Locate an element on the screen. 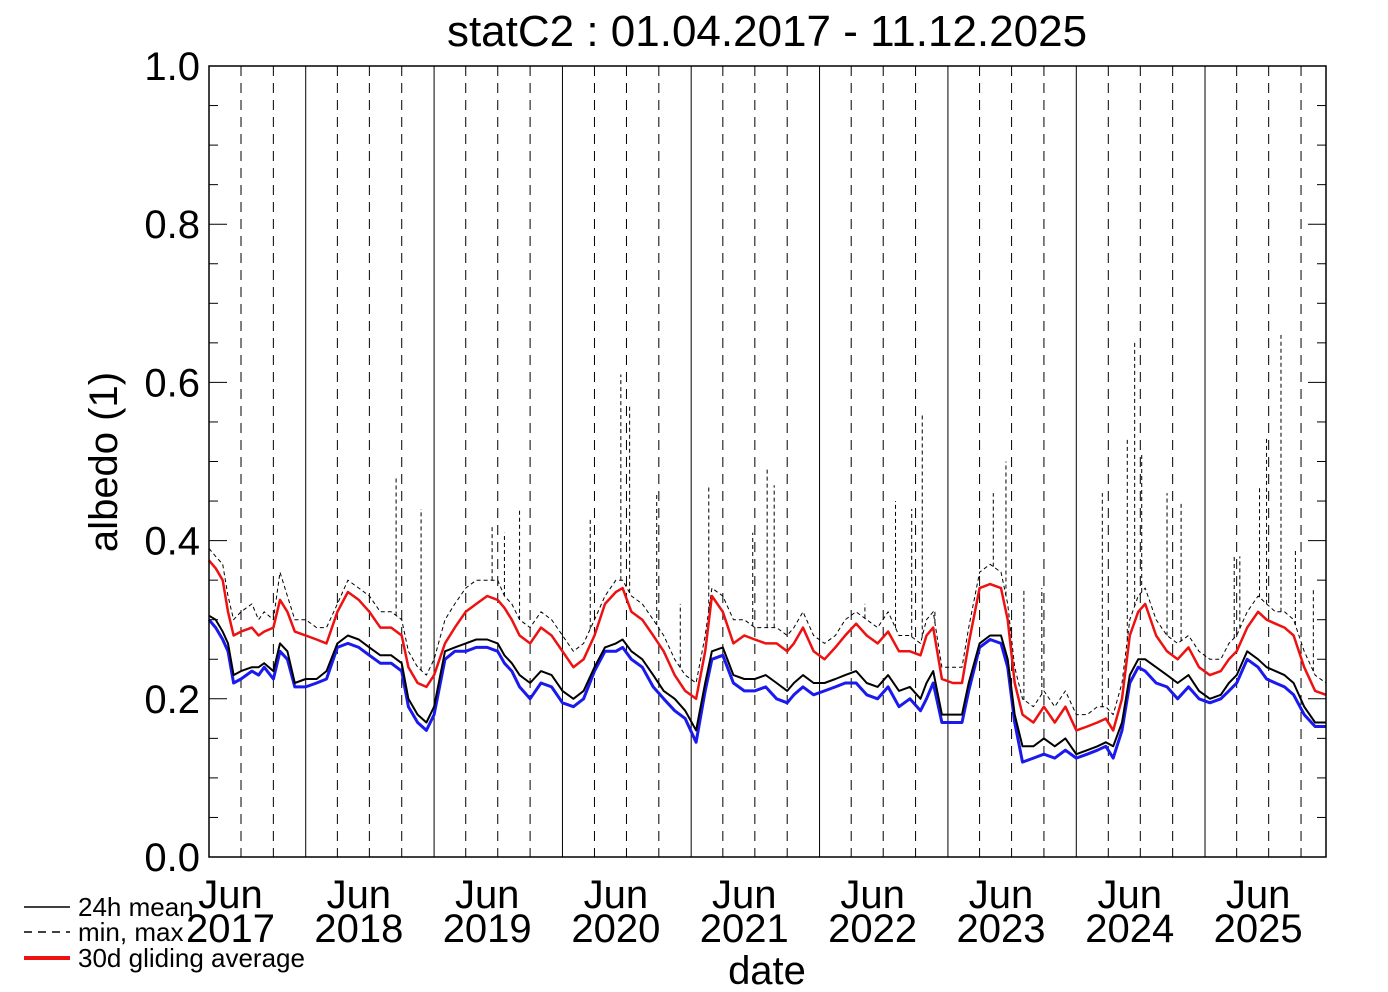  legend: 24h mean min, max 30d gliding average is located at coordinates (164, 932).